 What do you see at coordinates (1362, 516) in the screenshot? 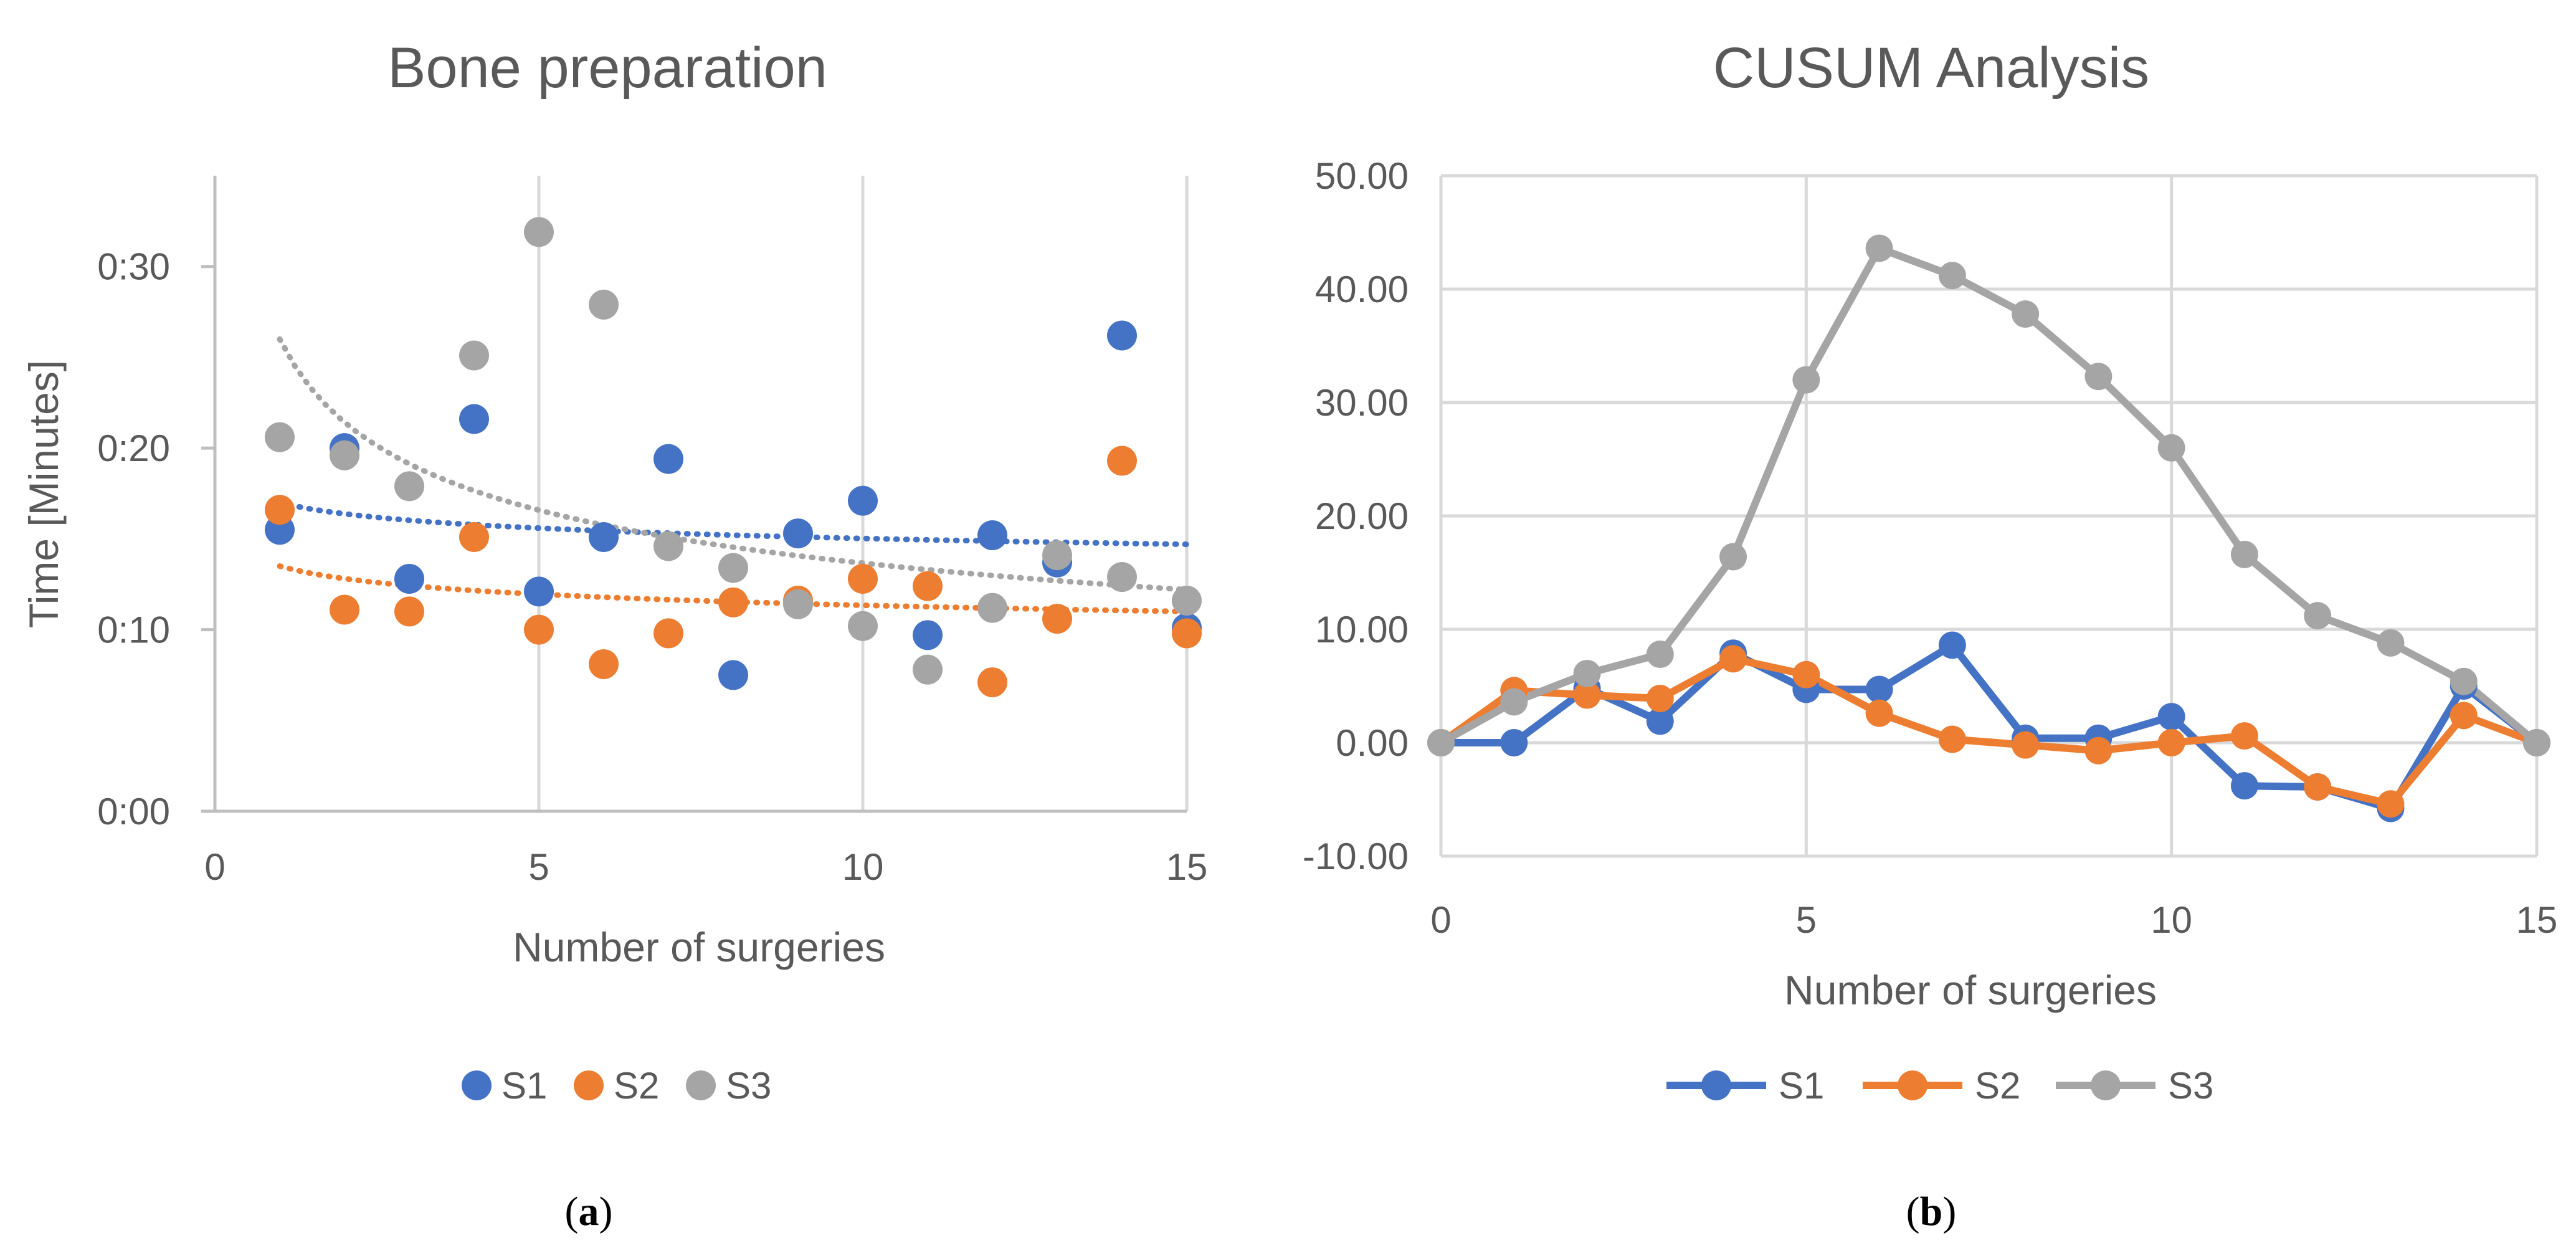
I see `chart-b-ytick-label: 20.00` at bounding box center [1362, 516].